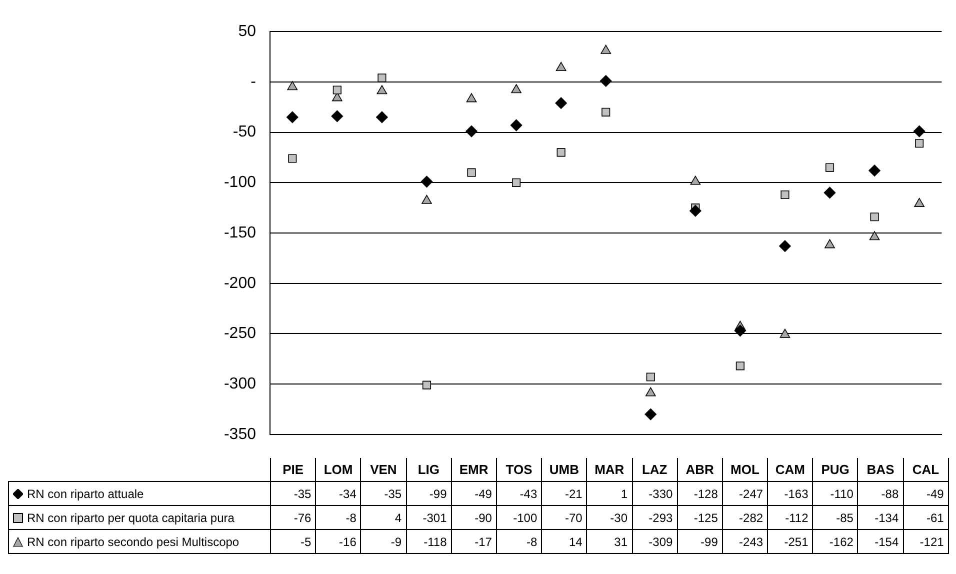 This screenshot has height=574, width=956. Describe the element at coordinates (240, 434) in the screenshot. I see `y-tick-label: -350` at that location.